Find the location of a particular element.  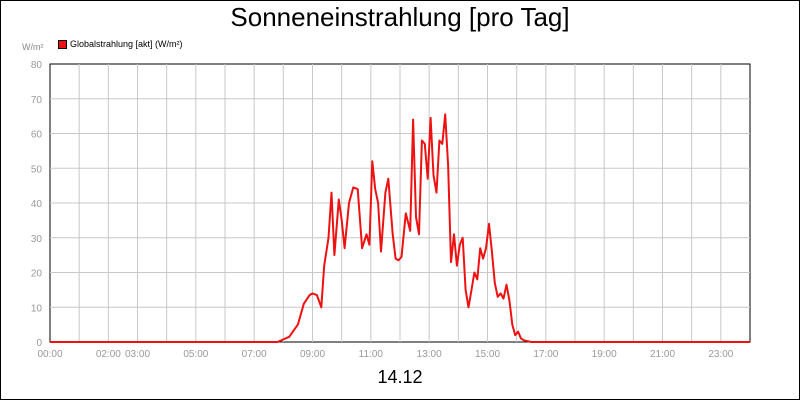

x-tick-label: 15:00 is located at coordinates (487, 354).